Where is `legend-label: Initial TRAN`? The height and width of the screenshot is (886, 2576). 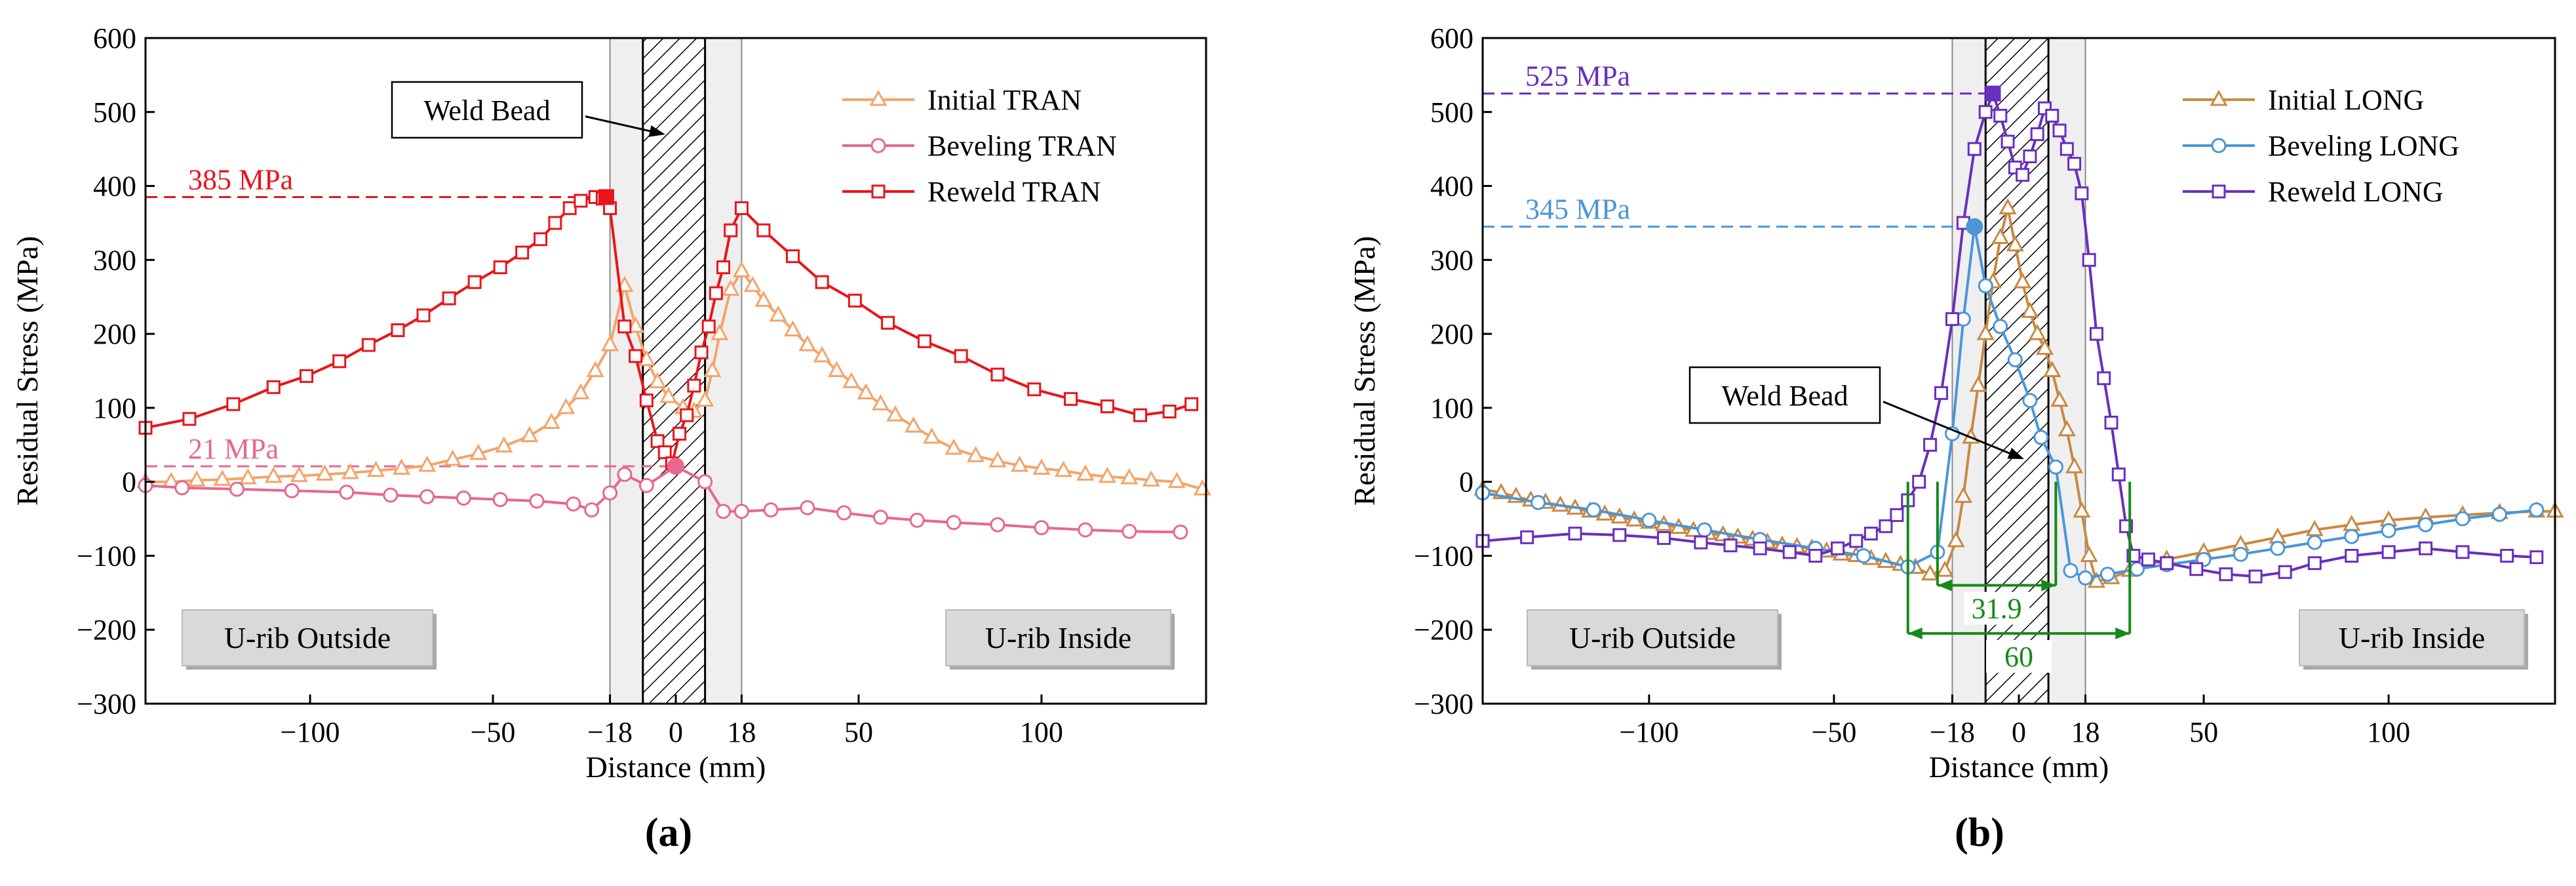
legend-label: Initial TRAN is located at coordinates (1004, 100).